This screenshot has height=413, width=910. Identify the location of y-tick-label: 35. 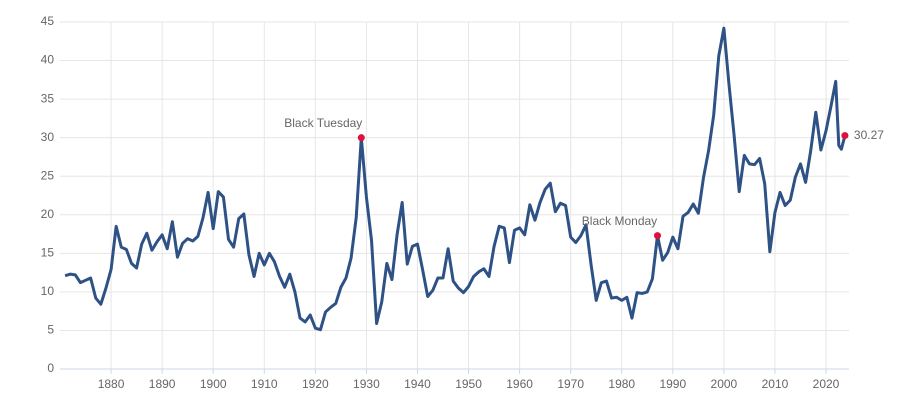
(48, 98).